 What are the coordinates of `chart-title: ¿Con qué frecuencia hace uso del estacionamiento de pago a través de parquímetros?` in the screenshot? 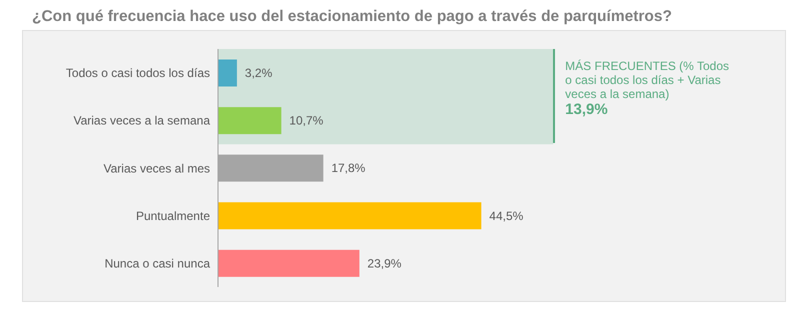 It's located at (352, 17).